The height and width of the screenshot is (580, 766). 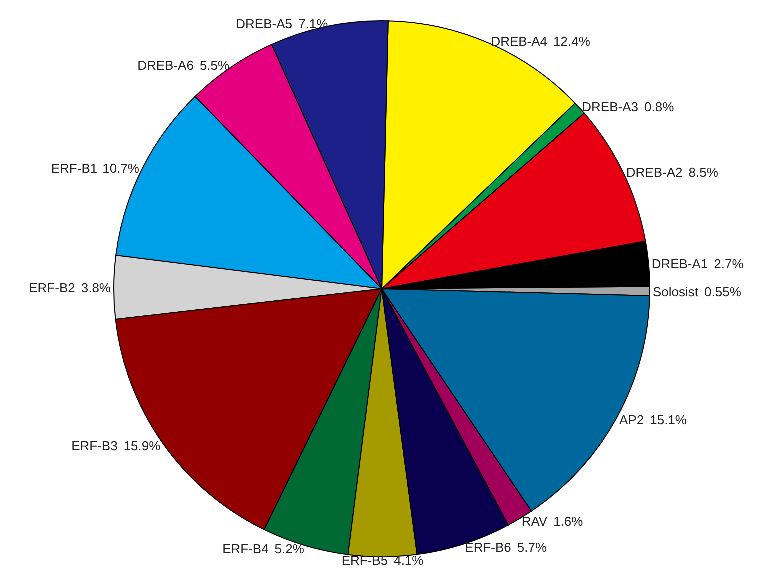 I want to click on data-label: 1.6%, so click(x=569, y=521).